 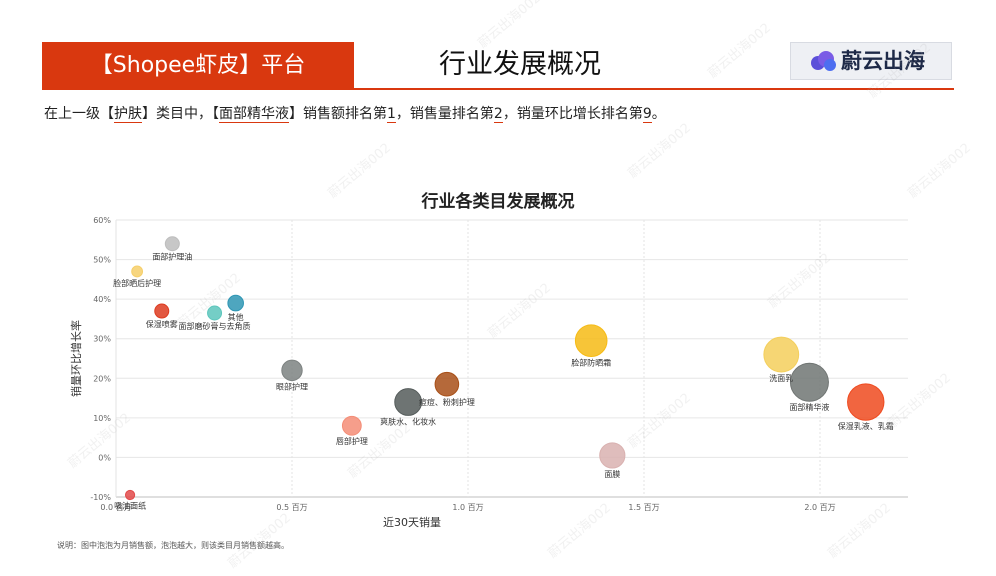 I want to click on summary-growth-rank: 9, so click(x=647, y=114).